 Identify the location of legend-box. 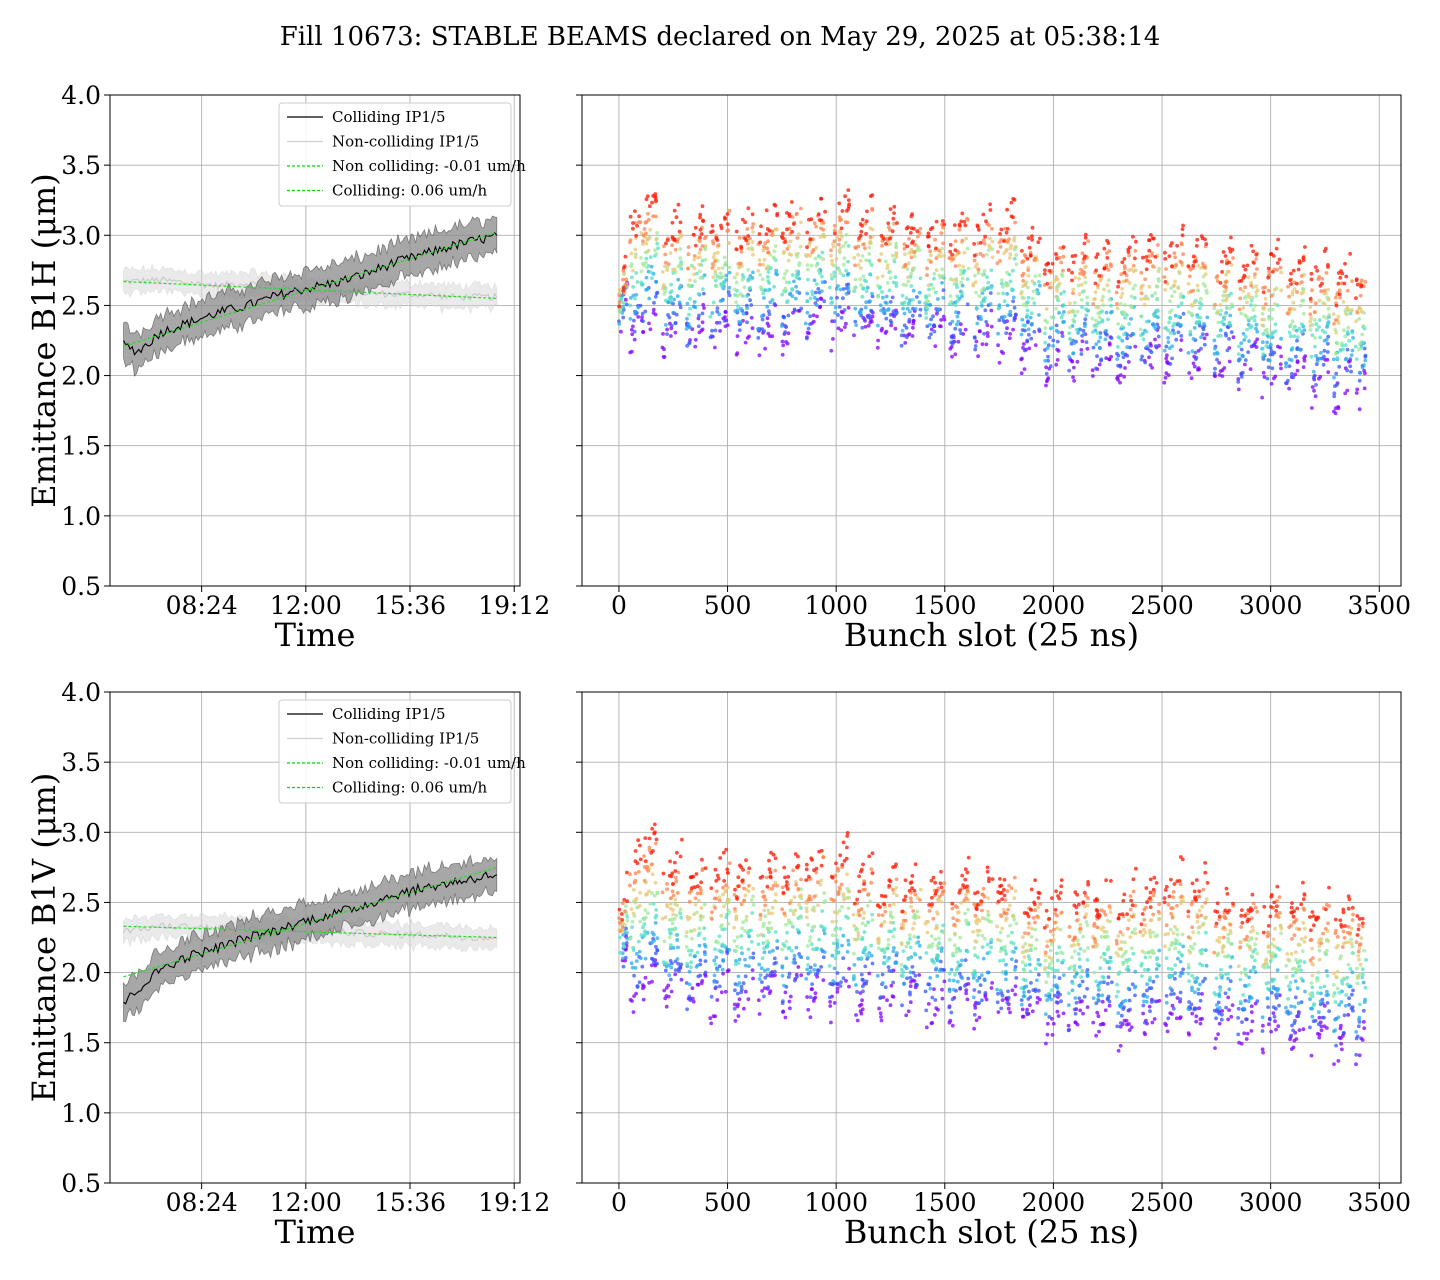
(395, 154).